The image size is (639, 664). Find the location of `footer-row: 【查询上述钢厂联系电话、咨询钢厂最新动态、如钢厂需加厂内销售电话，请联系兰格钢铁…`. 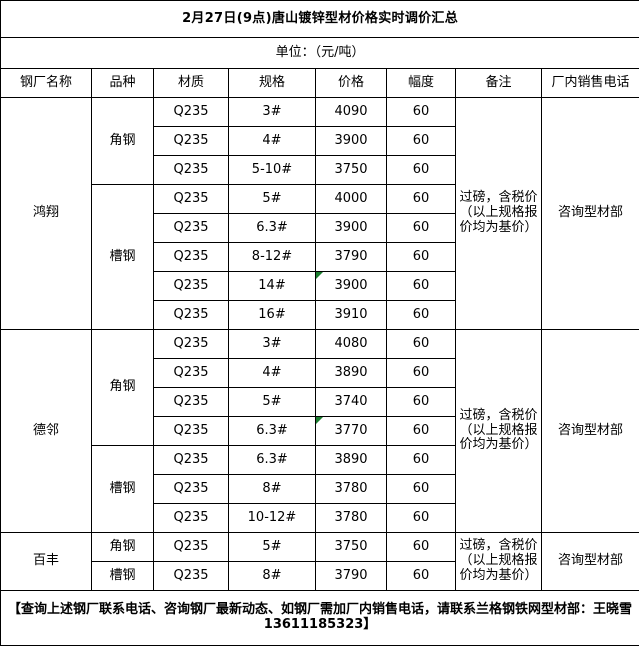

footer-row: 【查询上述钢厂联系电话、咨询钢厂最新动态、如钢厂需加厂内销售电话，请联系兰格钢铁… is located at coordinates (319, 618).